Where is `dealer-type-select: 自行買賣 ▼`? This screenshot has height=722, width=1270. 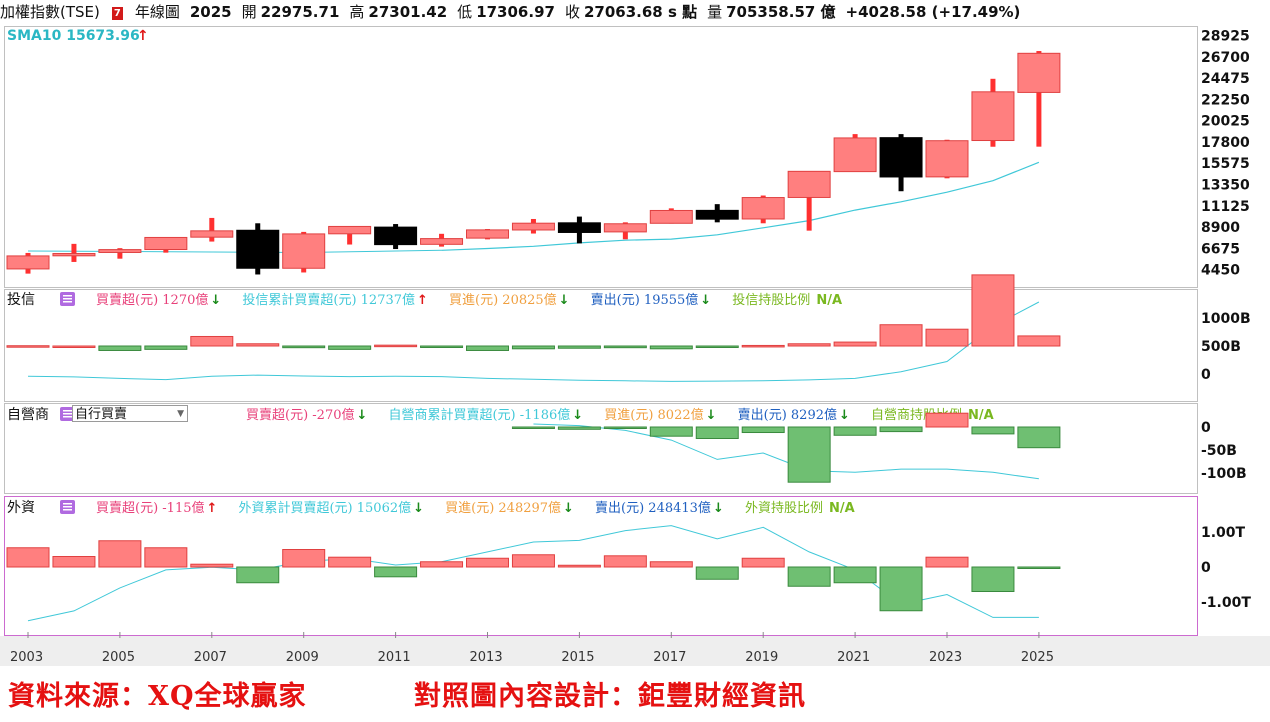
dealer-type-select: 自行買賣 ▼ is located at coordinates (130, 413).